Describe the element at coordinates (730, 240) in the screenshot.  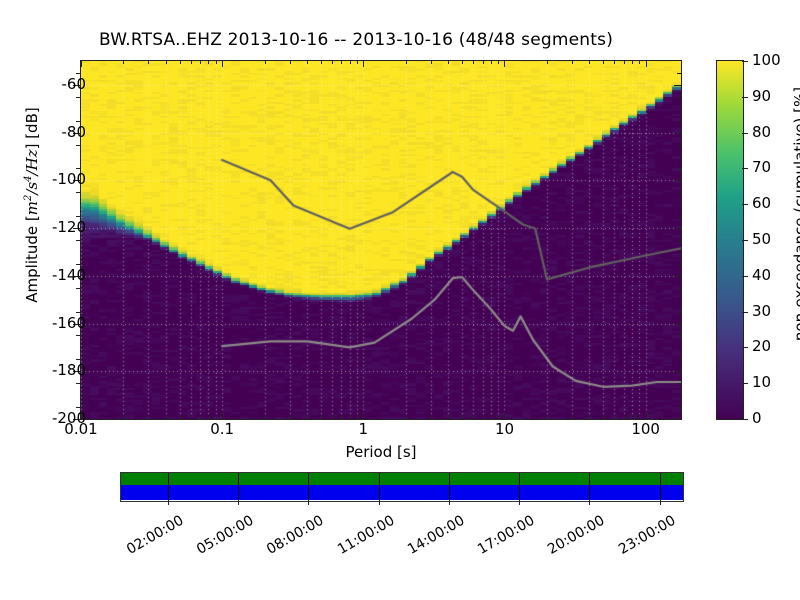
I see `colorbar` at that location.